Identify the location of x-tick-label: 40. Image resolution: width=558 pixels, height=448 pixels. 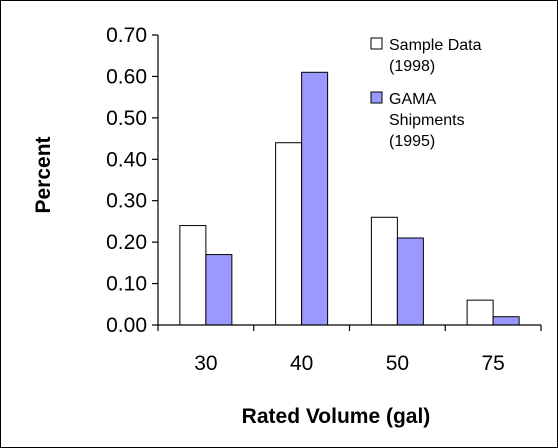
(301, 363).